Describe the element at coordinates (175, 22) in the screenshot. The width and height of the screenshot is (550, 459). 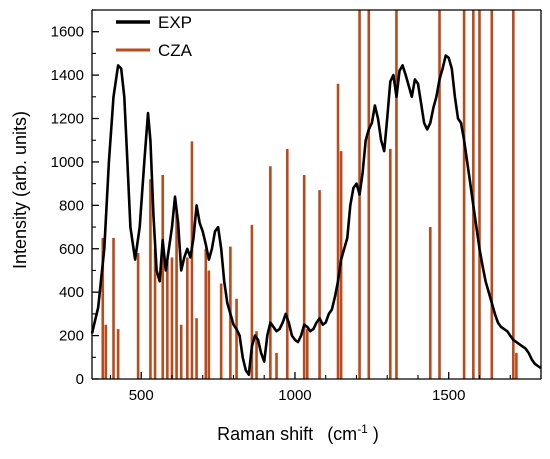
I see `legend-exp-label: EXP` at that location.